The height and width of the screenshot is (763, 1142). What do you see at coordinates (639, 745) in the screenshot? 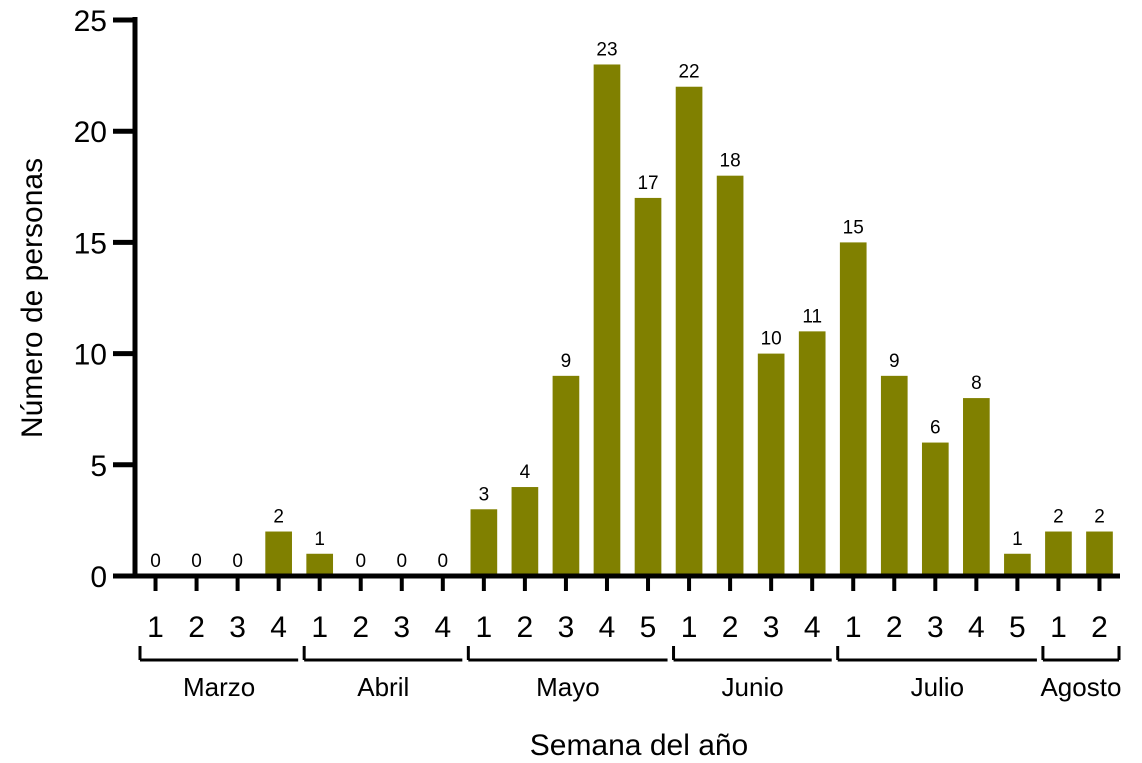
I see `x-axis-title: Semana del año` at bounding box center [639, 745].